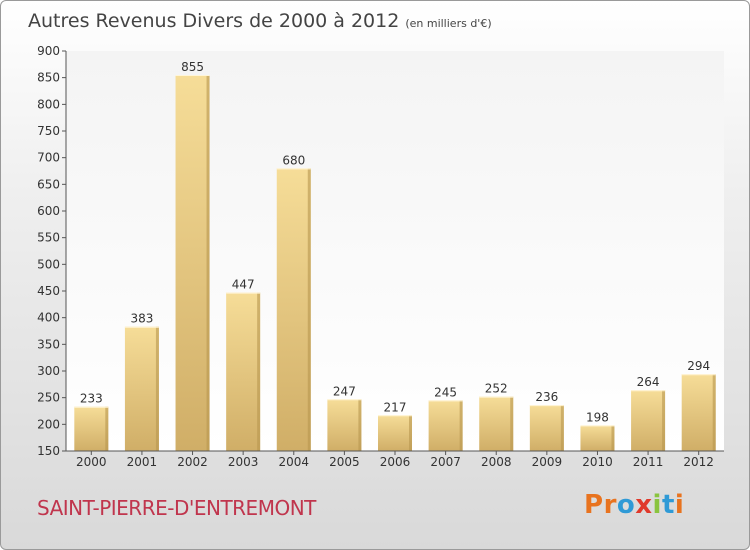 The width and height of the screenshot is (750, 550). I want to click on y-tick-label: 550, so click(48, 238).